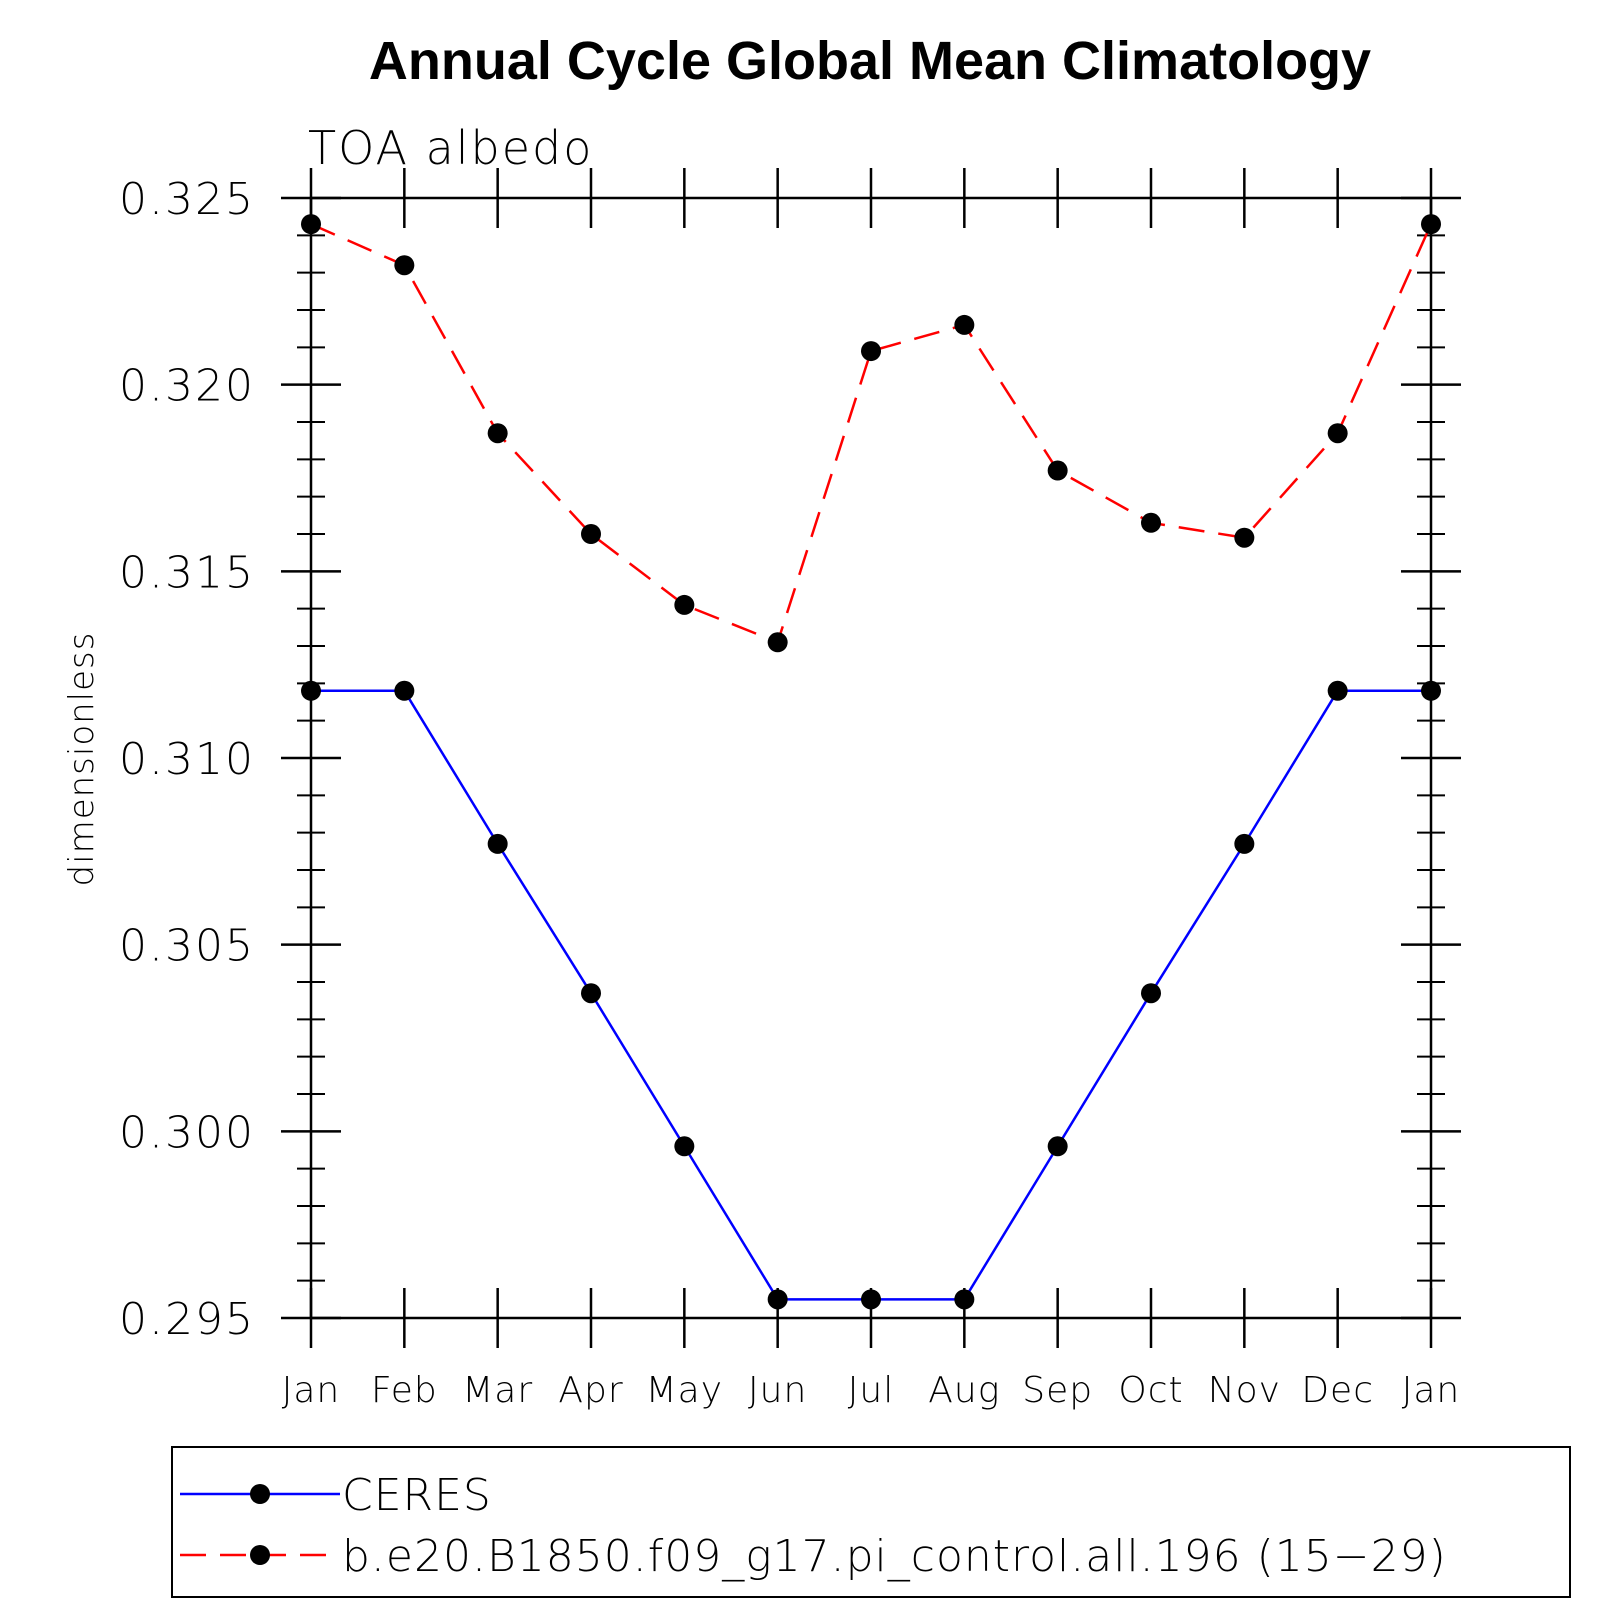 The image size is (1624, 1624). Describe the element at coordinates (187, 1319) in the screenshot. I see `y-tick-label: 0.295` at that location.